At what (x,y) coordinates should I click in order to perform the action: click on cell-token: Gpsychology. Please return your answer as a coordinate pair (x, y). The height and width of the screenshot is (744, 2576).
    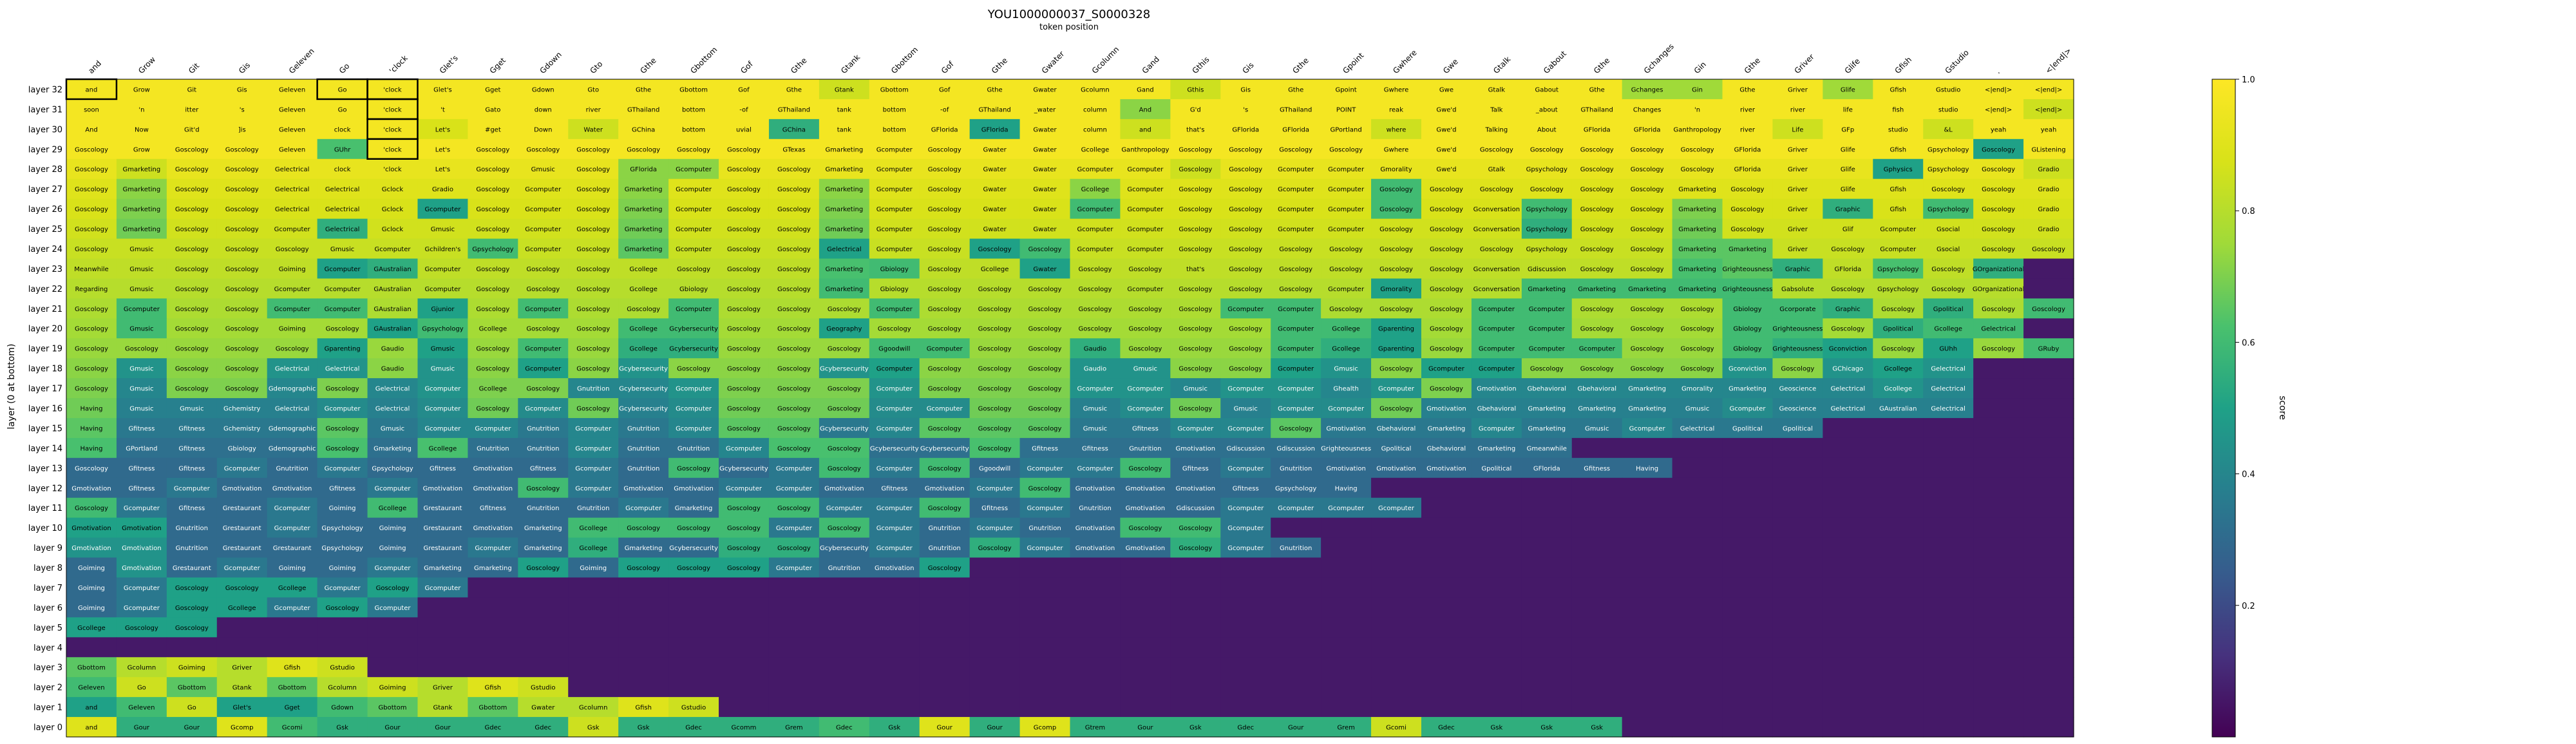
    Looking at the image, I should click on (342, 548).